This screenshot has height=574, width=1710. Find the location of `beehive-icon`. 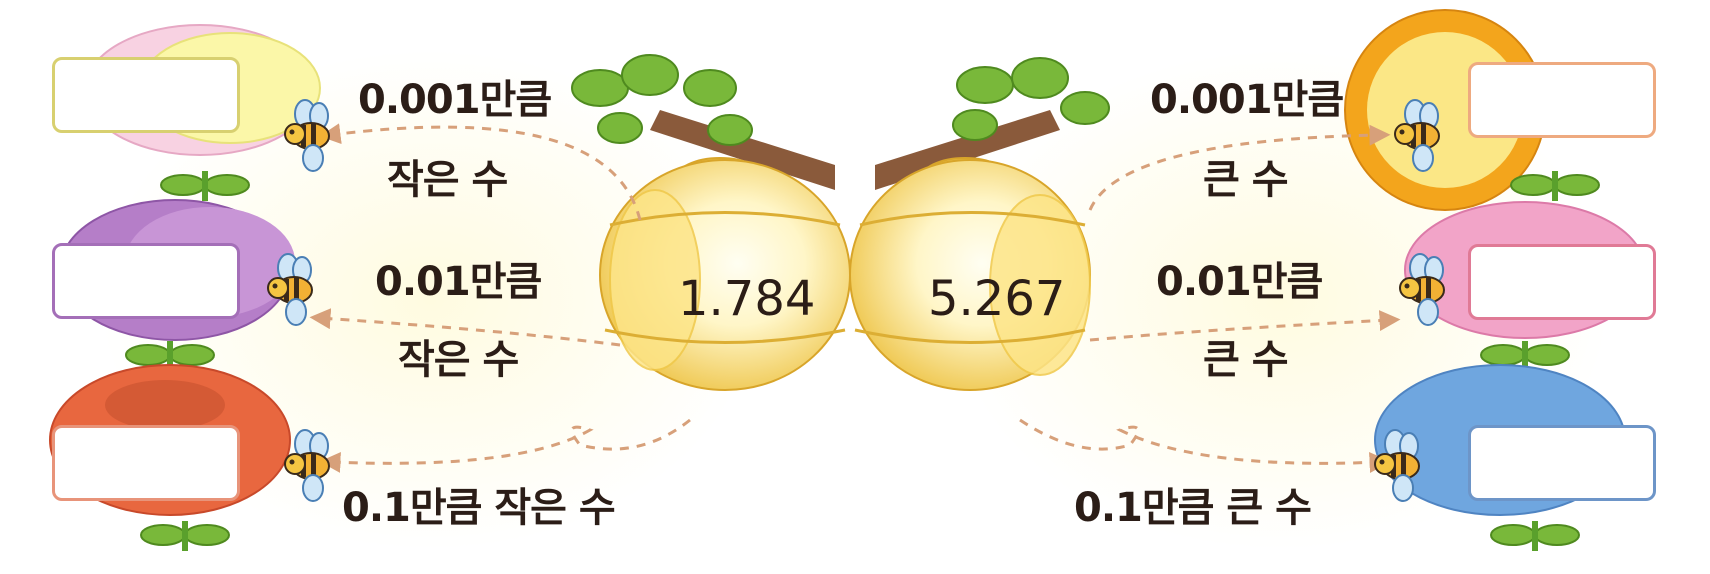

beehive-icon is located at coordinates (970, 274).